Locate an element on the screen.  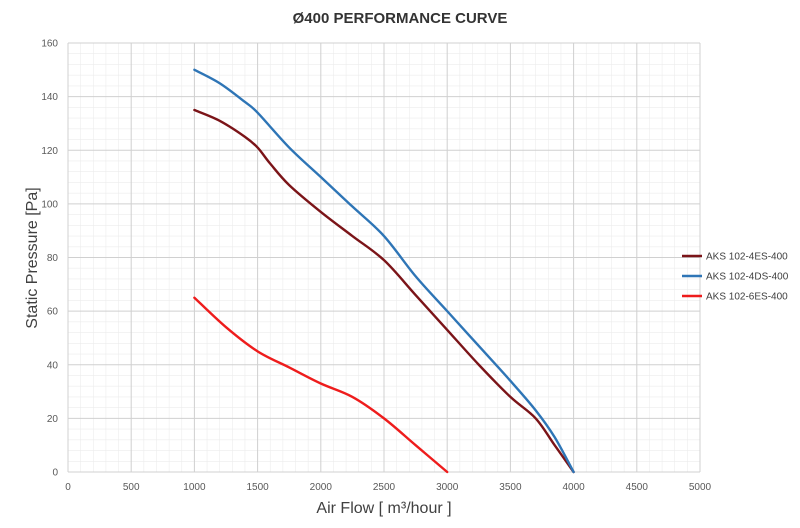
y-axis-label: Static Pressure [Pa] is located at coordinates (32, 257).